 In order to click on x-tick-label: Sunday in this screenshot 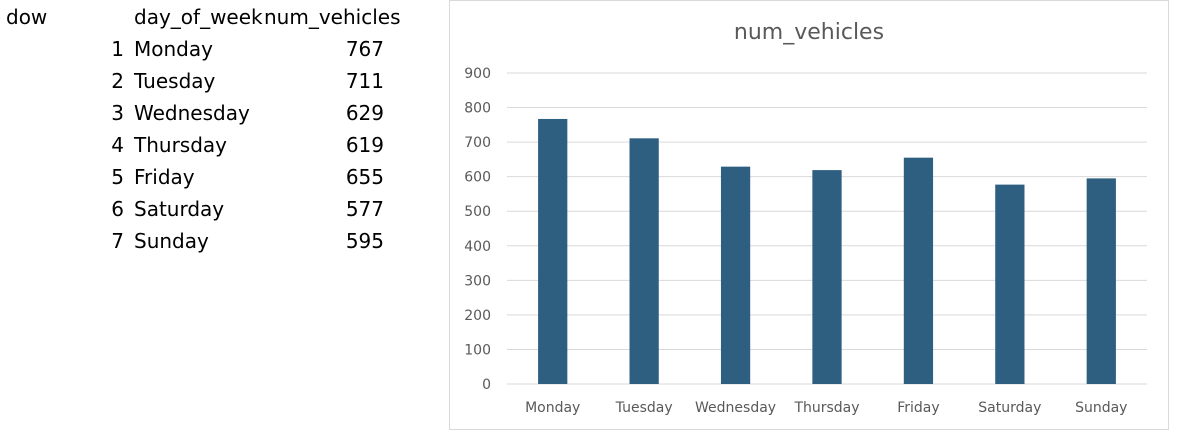, I will do `click(1101, 408)`.